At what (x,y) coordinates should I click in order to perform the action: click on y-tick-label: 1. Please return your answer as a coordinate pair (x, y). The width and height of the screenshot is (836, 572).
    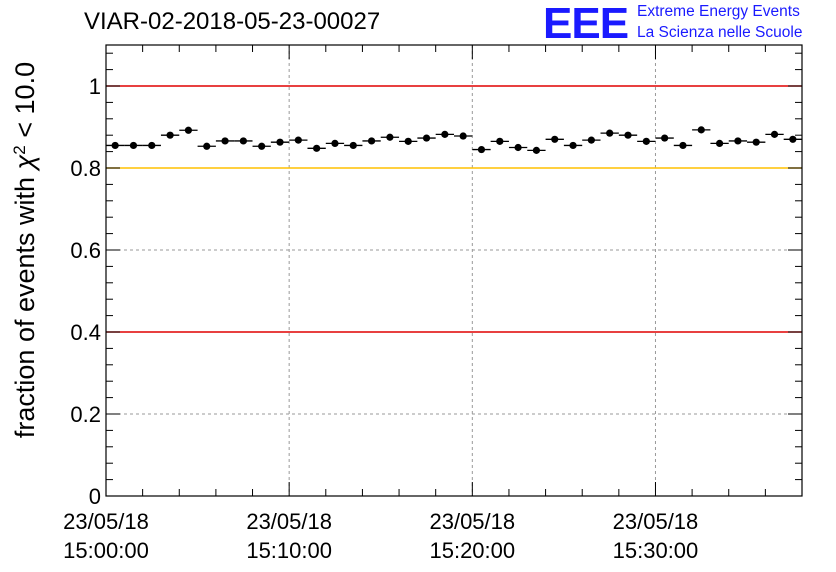
    Looking at the image, I should click on (95, 86).